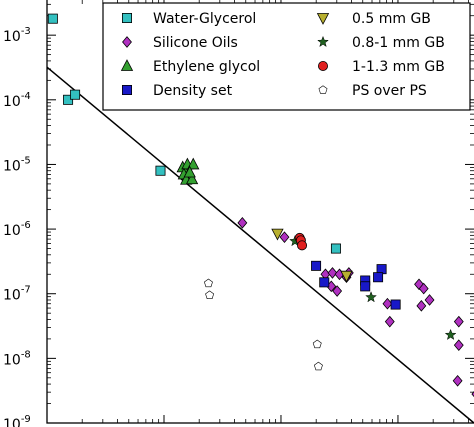  I want to click on series-0-5-mm-gb, so click(312, 255).